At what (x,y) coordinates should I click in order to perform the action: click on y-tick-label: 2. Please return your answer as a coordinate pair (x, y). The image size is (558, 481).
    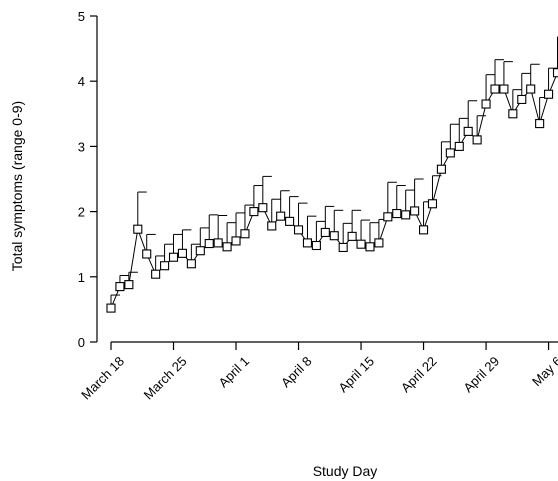
    Looking at the image, I should click on (81, 212).